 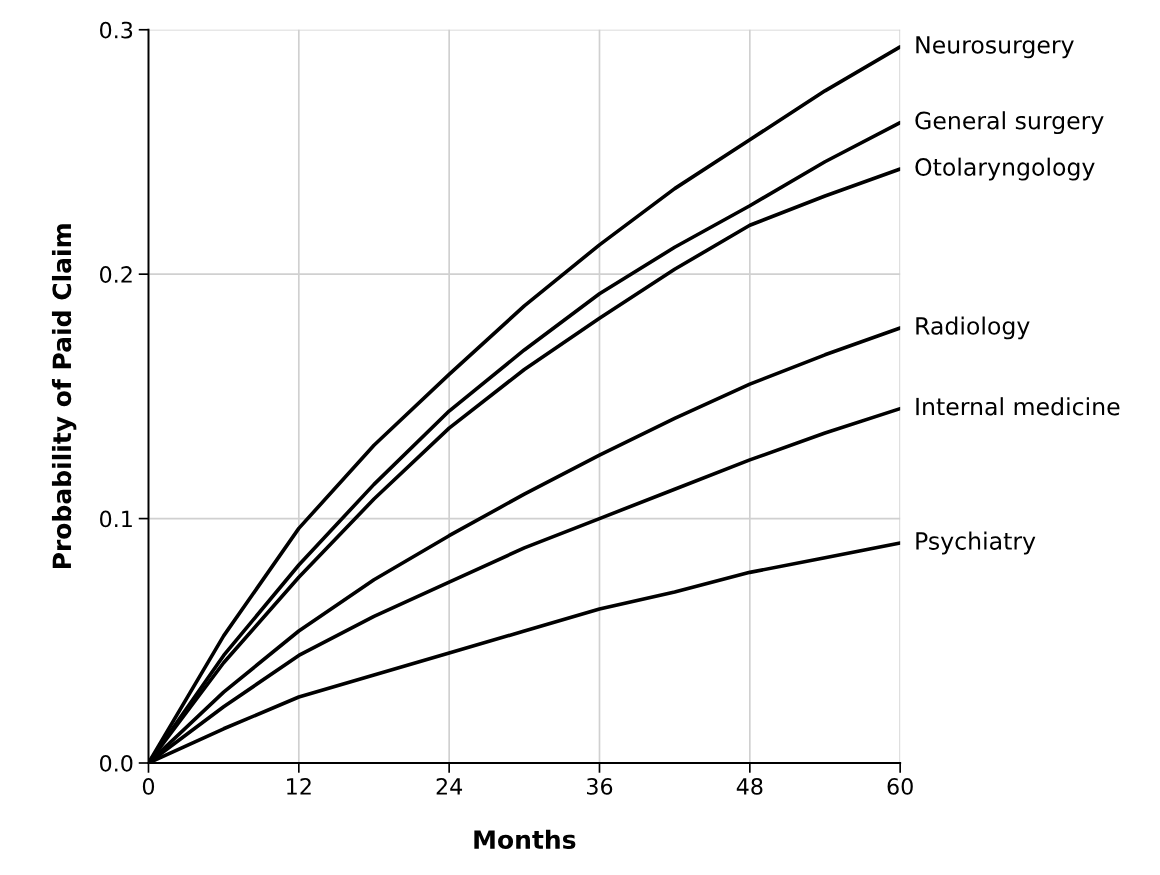 What do you see at coordinates (976, 543) in the screenshot?
I see `series-label: Psychiatry` at bounding box center [976, 543].